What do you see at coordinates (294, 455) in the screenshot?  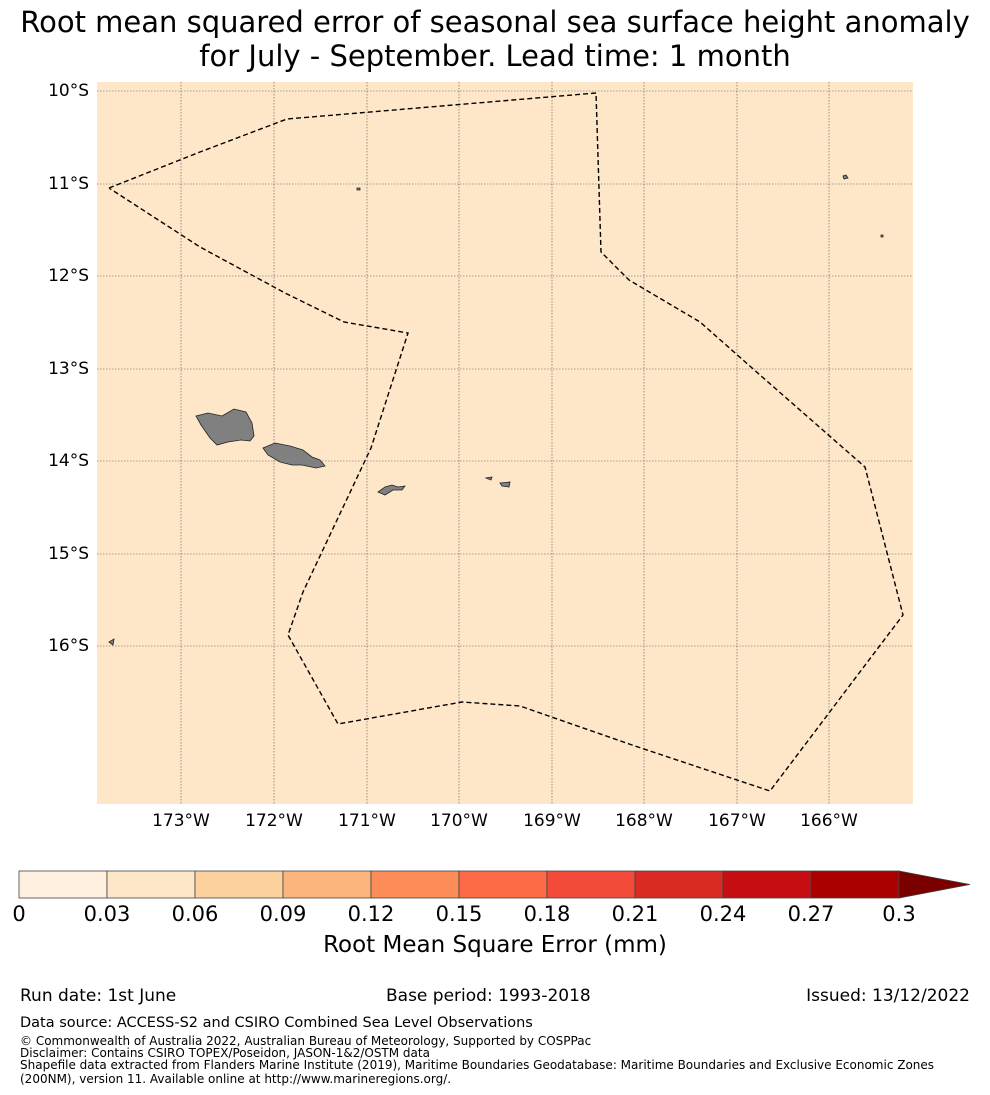 I see `upolu-island` at bounding box center [294, 455].